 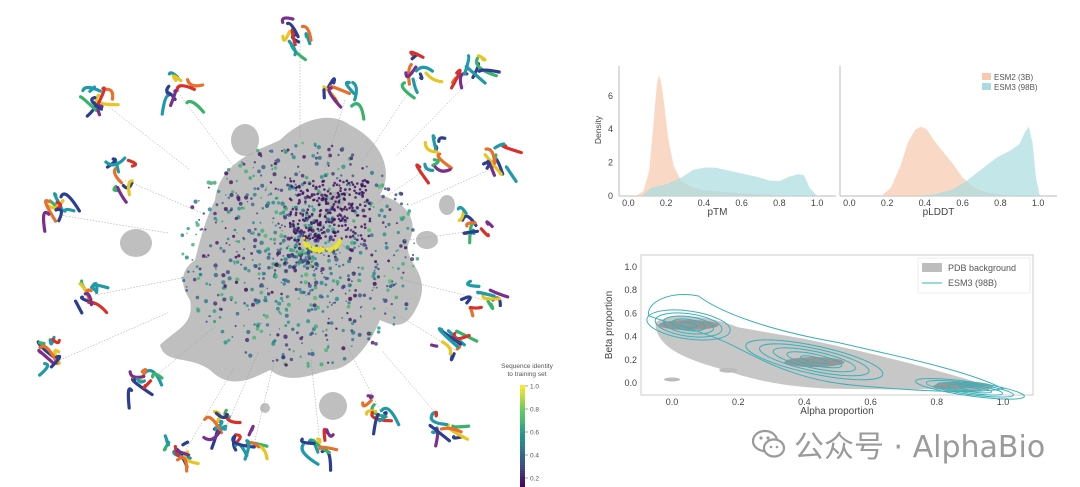 What do you see at coordinates (718, 212) in the screenshot?
I see `x-axis-label: pTM` at bounding box center [718, 212].